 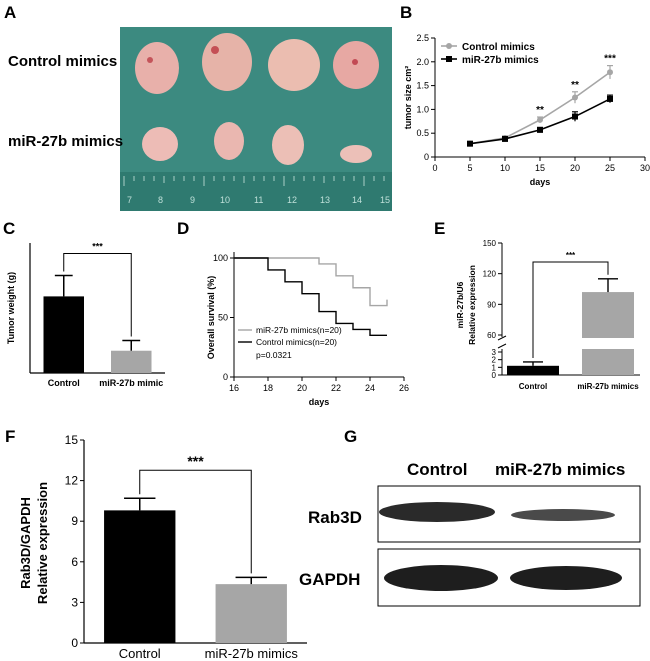 I want to click on x-tick-label: 15, so click(x=540, y=168).